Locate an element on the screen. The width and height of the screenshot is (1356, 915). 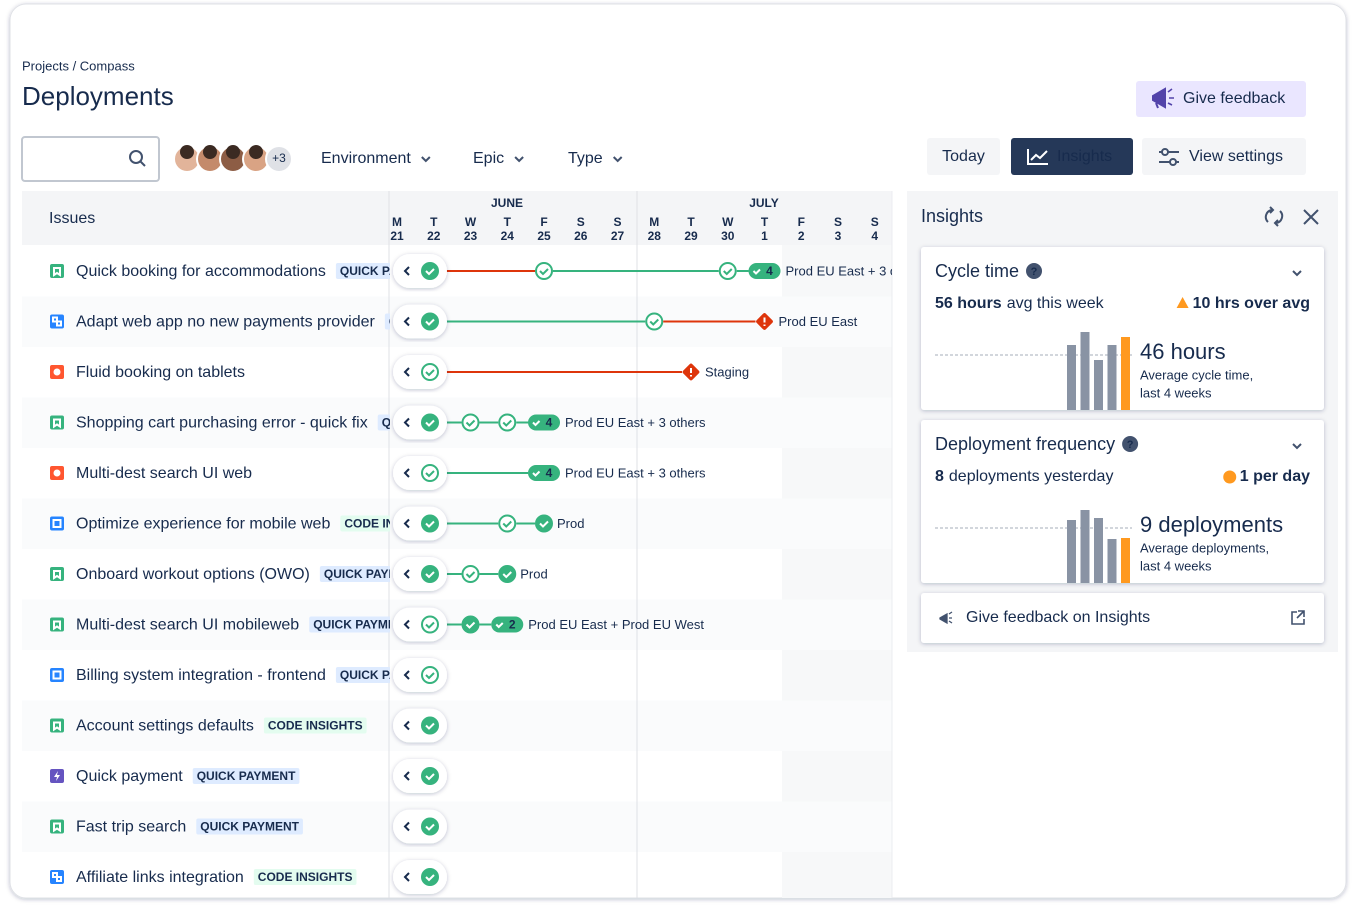
search-input is located at coordinates (90, 159).